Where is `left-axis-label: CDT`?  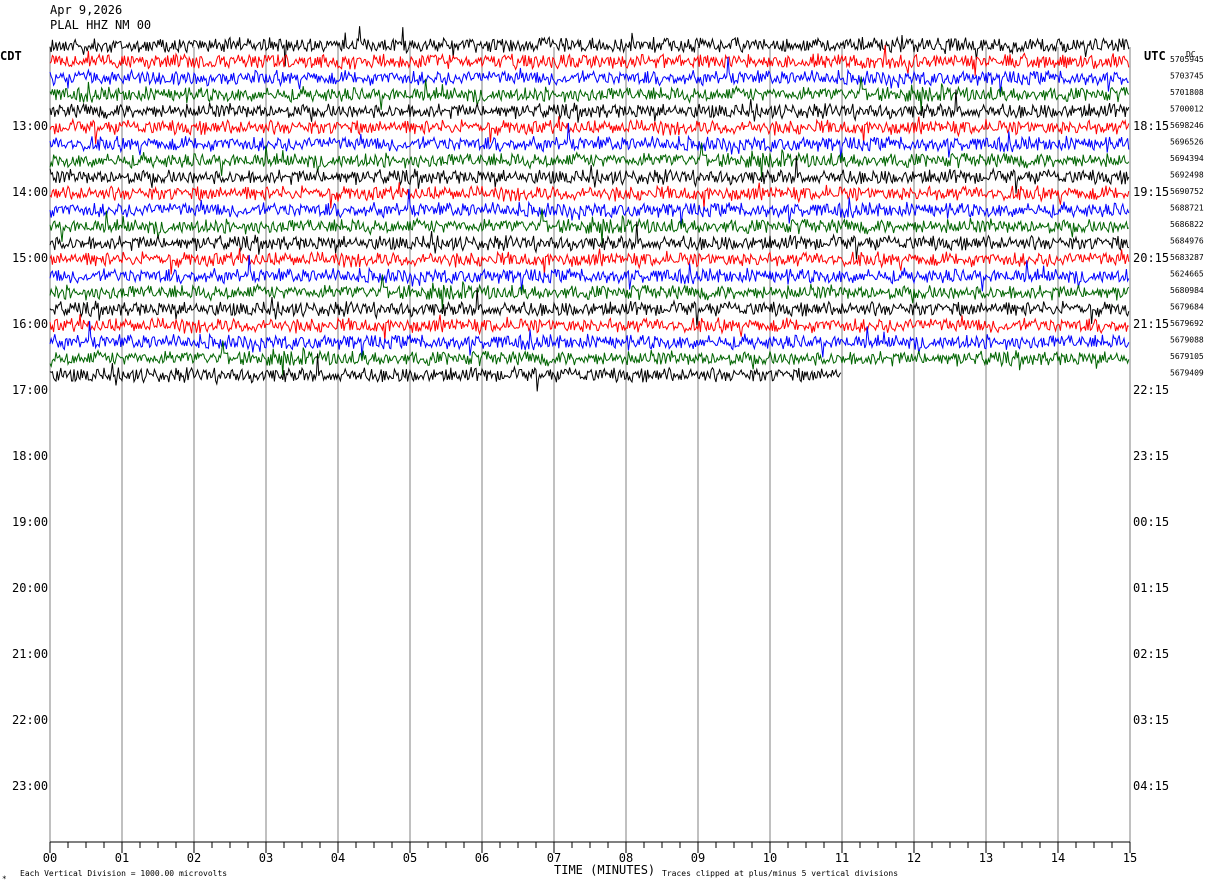
left-axis-label: CDT is located at coordinates (11, 56).